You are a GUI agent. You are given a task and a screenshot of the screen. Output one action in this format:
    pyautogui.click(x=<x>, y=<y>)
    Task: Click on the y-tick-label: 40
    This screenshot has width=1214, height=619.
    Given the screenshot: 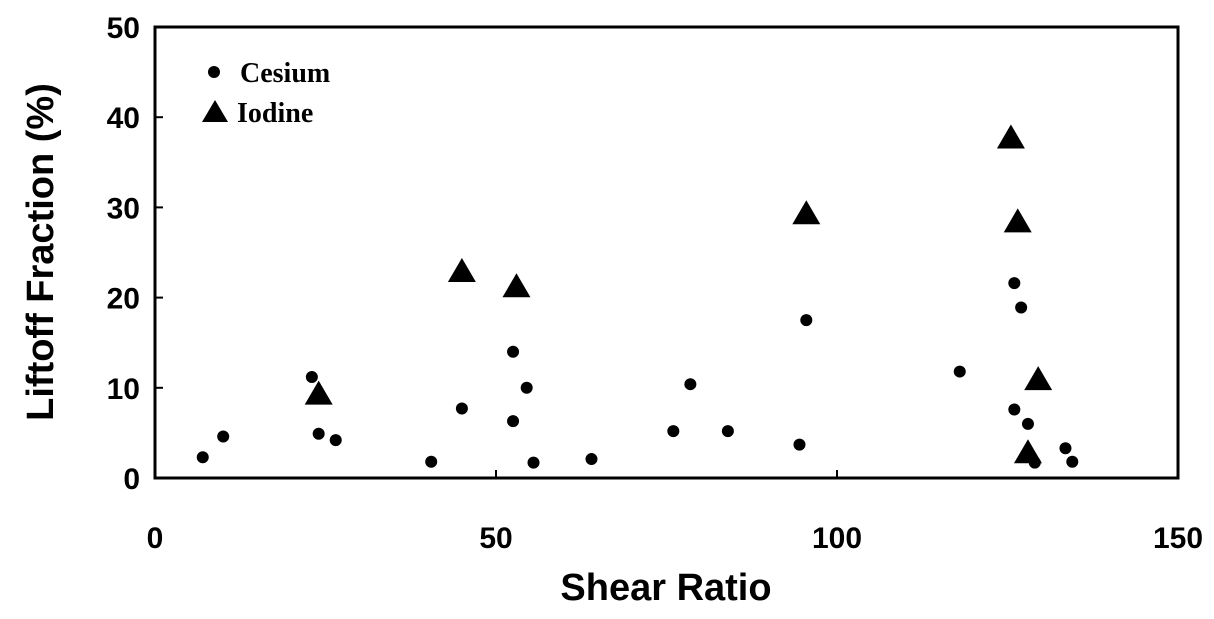 What is the action you would take?
    pyautogui.click(x=123, y=118)
    